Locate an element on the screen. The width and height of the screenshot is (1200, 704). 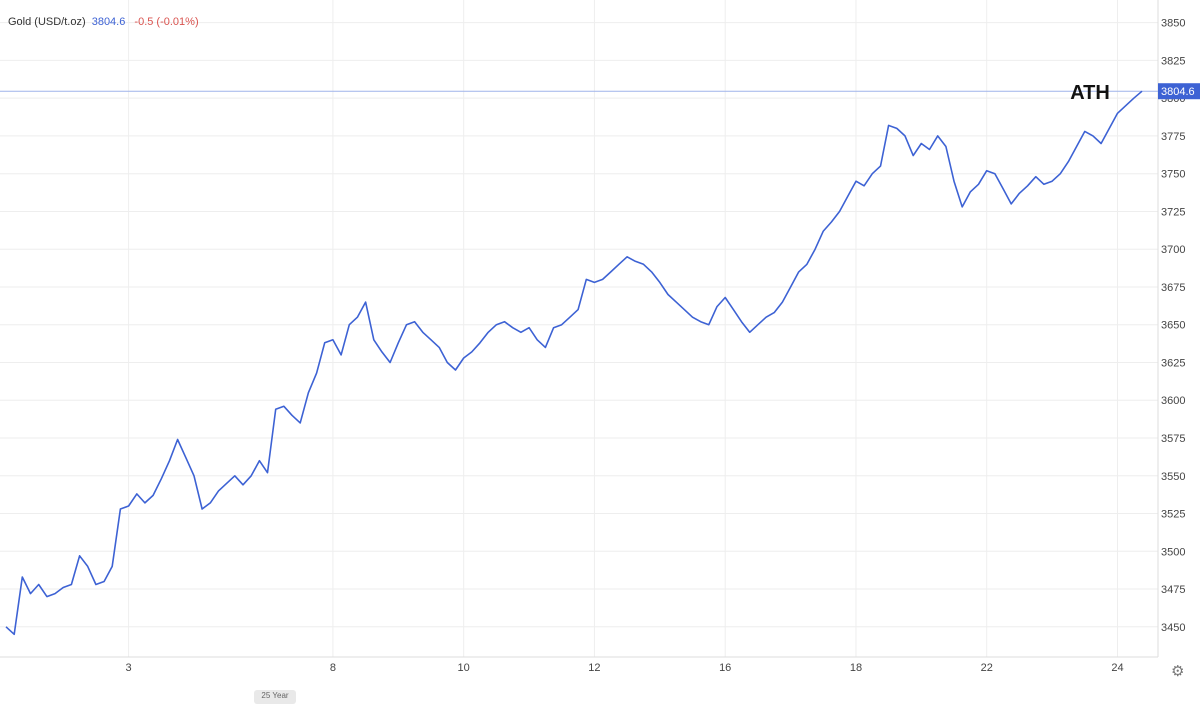
y-tick-label: 3475 is located at coordinates (1173, 590).